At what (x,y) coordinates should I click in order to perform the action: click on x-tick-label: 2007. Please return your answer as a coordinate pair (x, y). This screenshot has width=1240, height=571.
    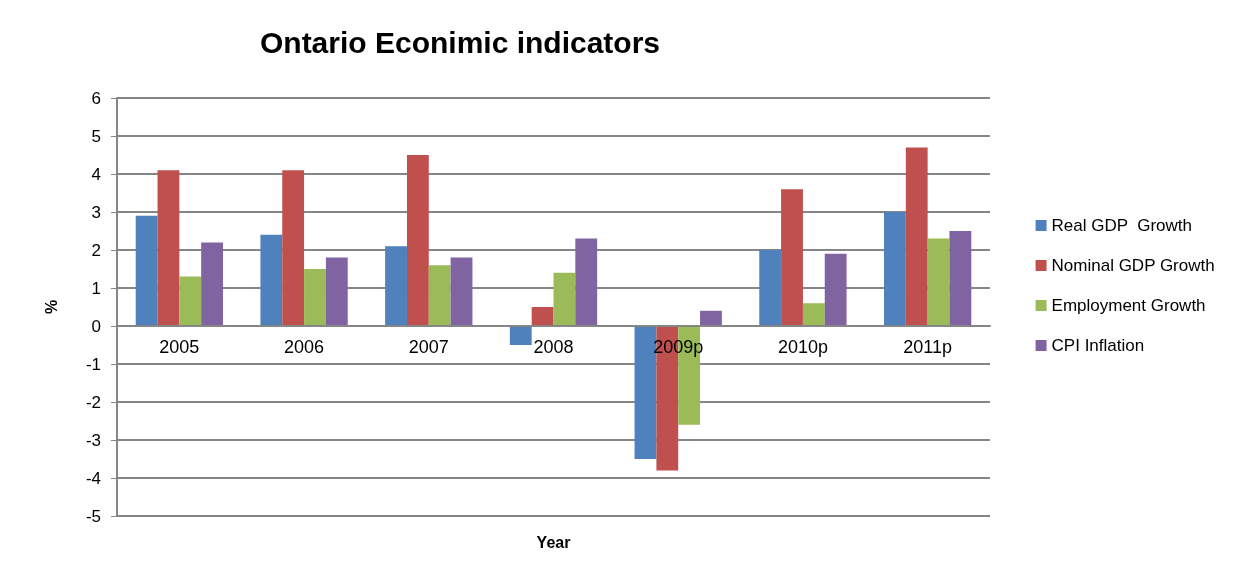
    Looking at the image, I should click on (428, 347).